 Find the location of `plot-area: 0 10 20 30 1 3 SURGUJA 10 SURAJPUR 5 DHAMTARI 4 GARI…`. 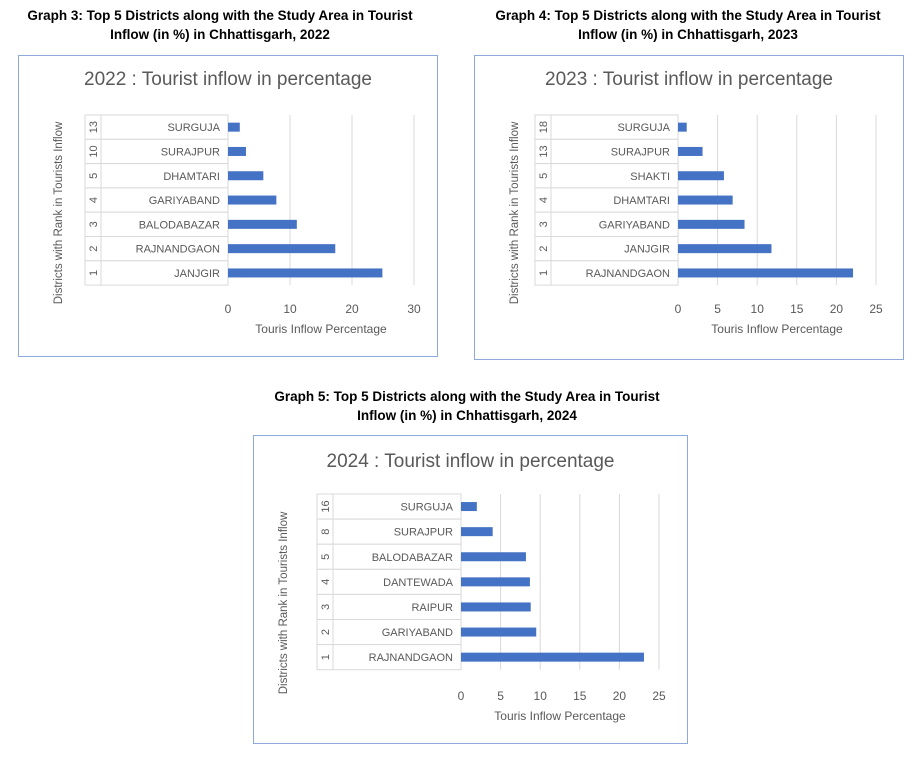

plot-area: 0 10 20 30 1 3 SURGUJA 10 SURAJPUR 5 DHAMTARI 4 GARI… is located at coordinates (252, 215).